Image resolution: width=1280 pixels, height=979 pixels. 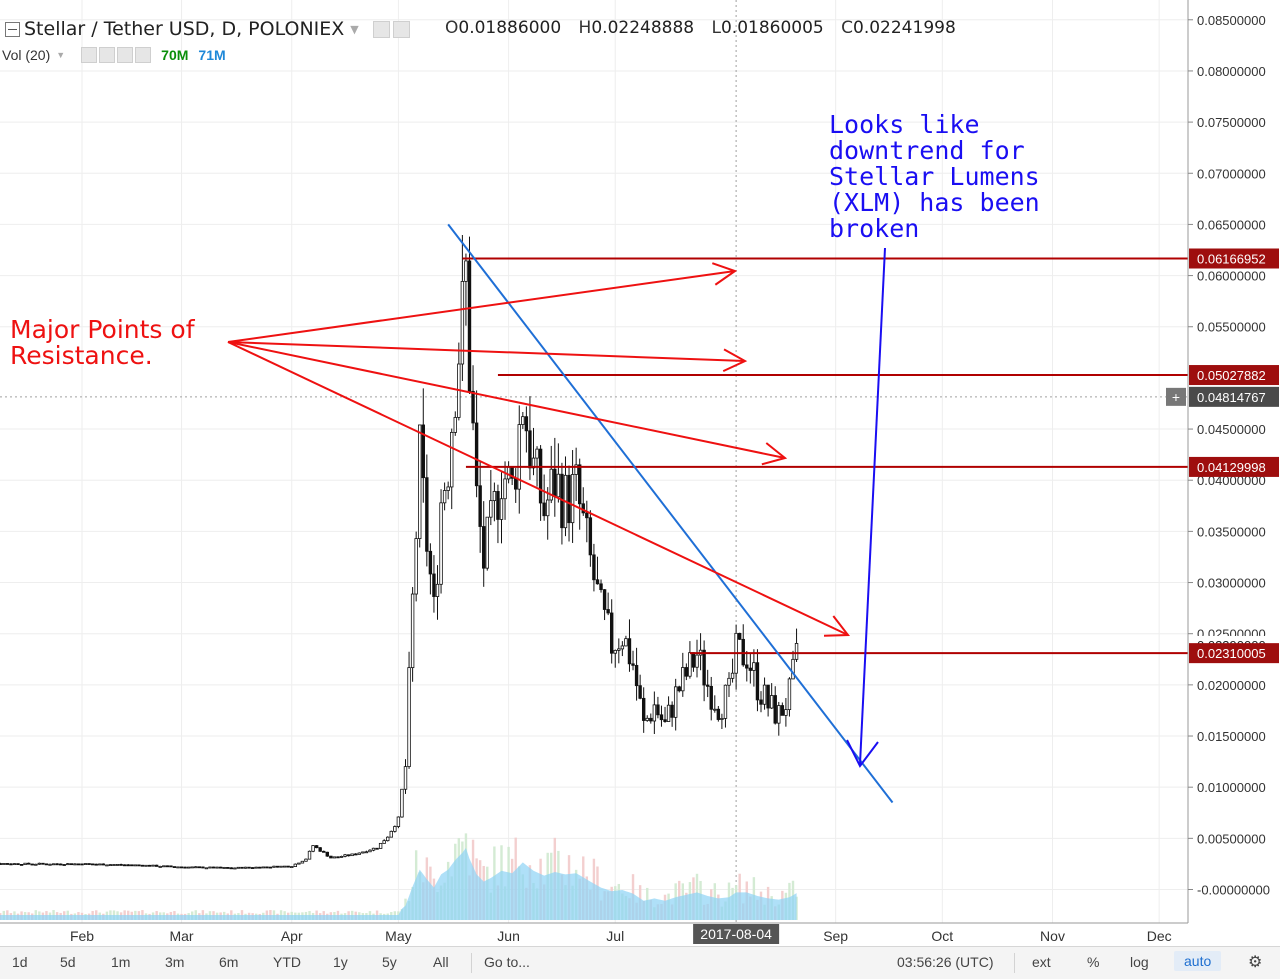 What do you see at coordinates (121, 962) in the screenshot?
I see `range-1m: 1m` at bounding box center [121, 962].